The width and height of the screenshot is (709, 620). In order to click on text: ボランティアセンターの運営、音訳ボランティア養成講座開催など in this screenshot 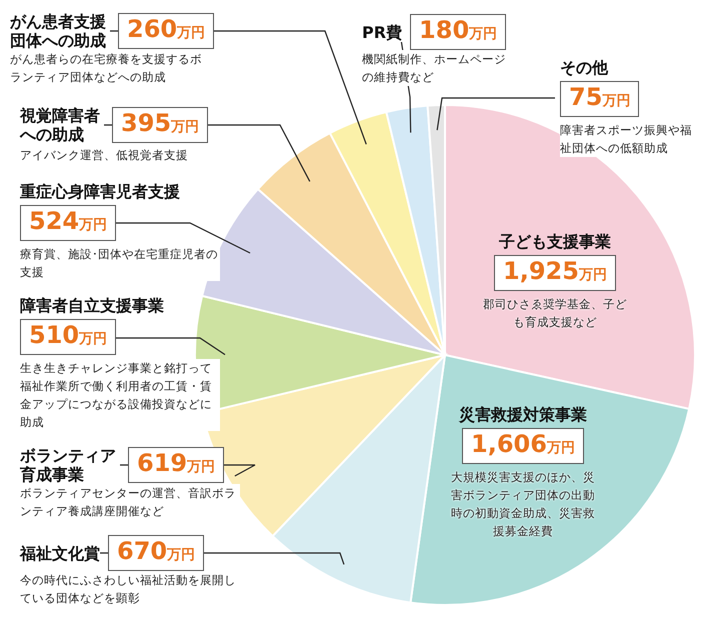, I will do `click(130, 502)`.